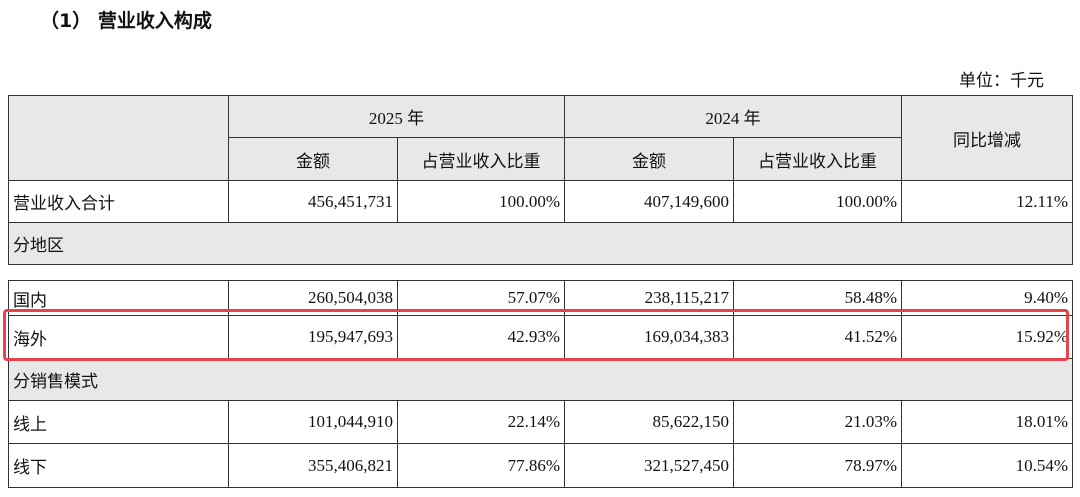  Describe the element at coordinates (817, 337) in the screenshot. I see `value-cell: 41.52%` at that location.